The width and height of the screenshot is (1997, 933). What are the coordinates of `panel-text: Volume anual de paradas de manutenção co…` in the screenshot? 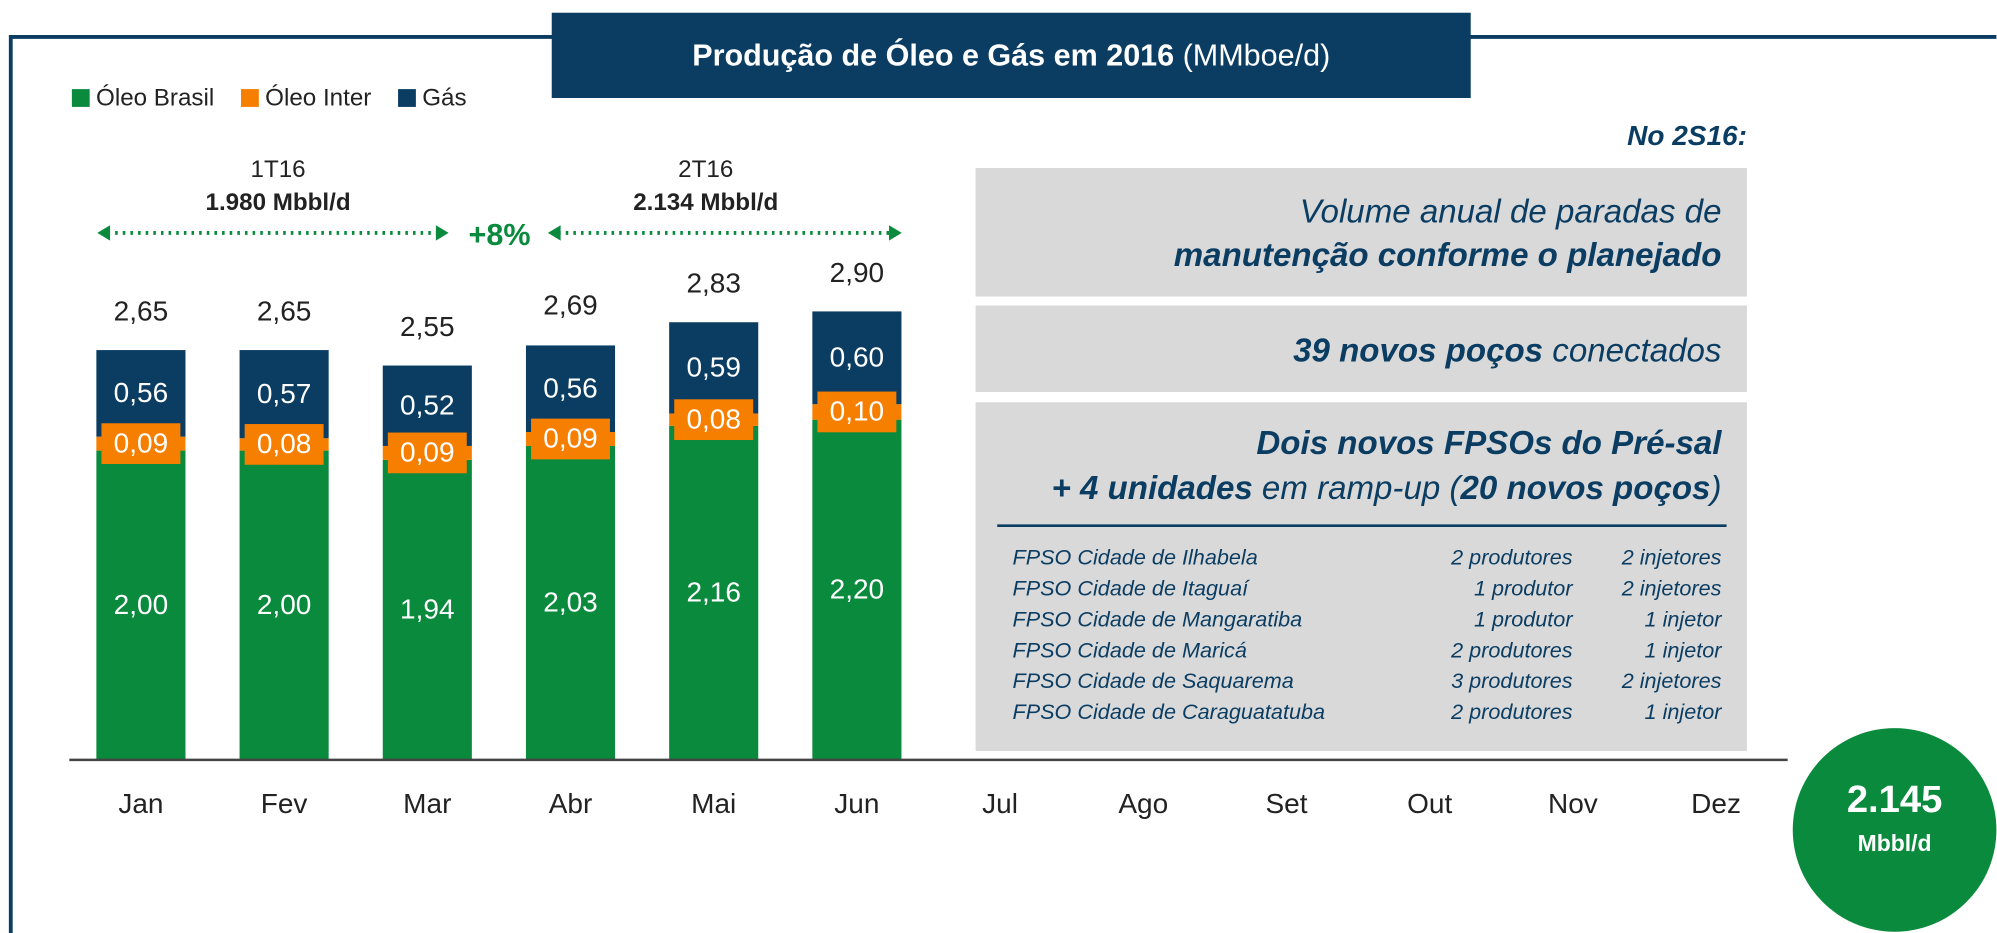 It's located at (1386, 350).